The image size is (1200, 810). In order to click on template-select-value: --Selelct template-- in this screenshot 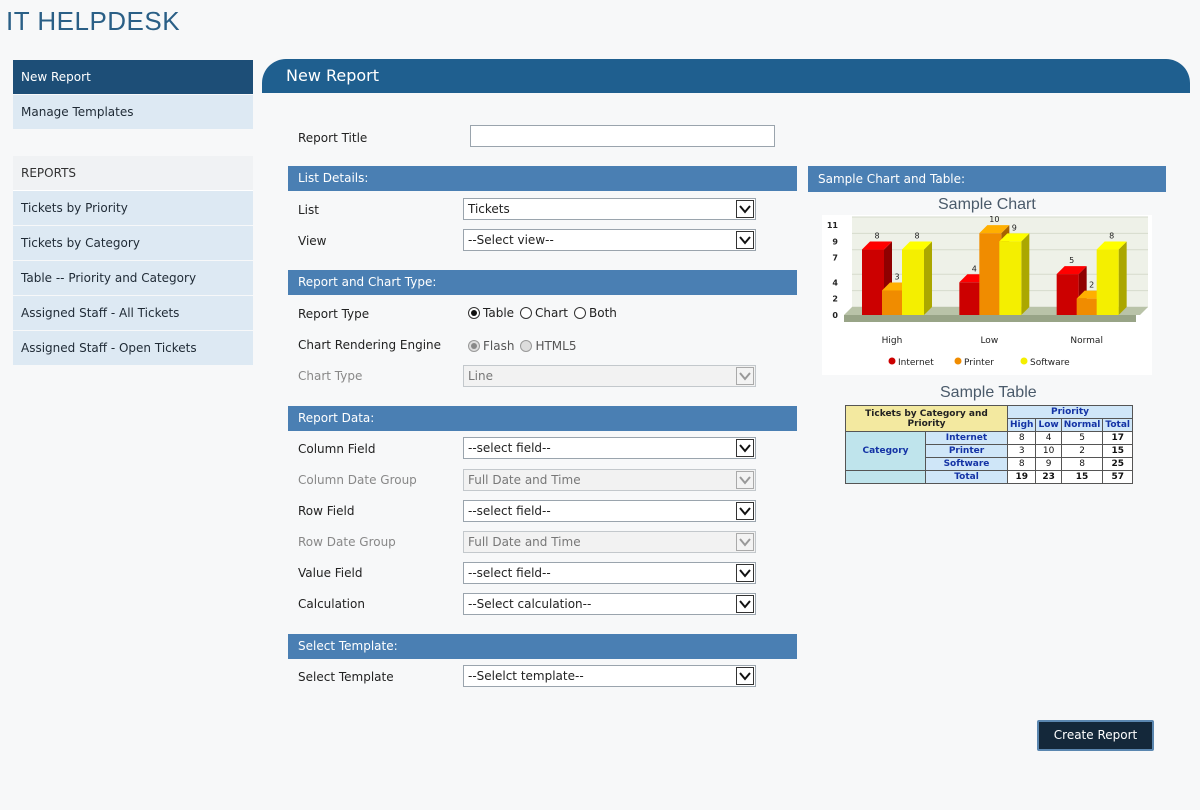, I will do `click(526, 676)`.